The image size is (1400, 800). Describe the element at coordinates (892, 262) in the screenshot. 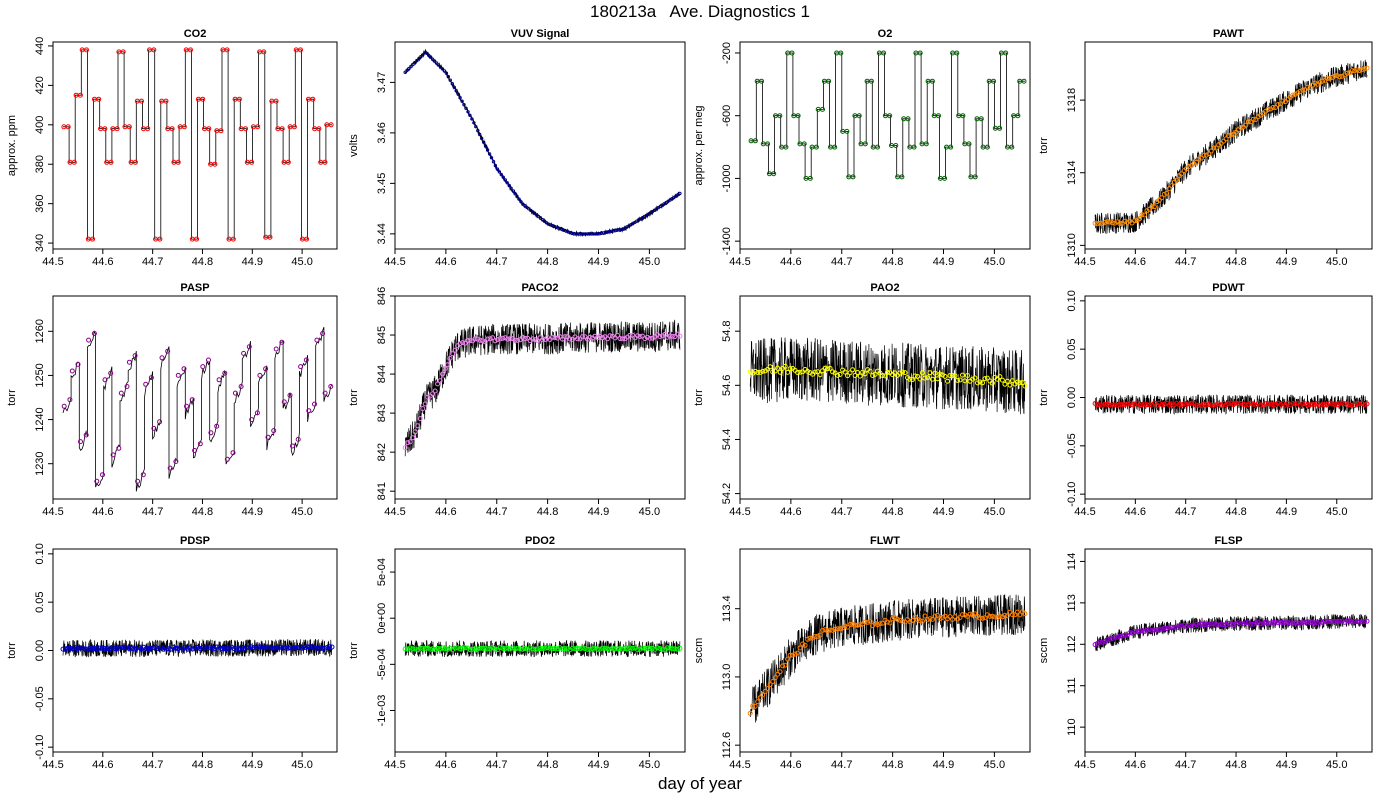

I see `x-tick-label: 44.8` at that location.